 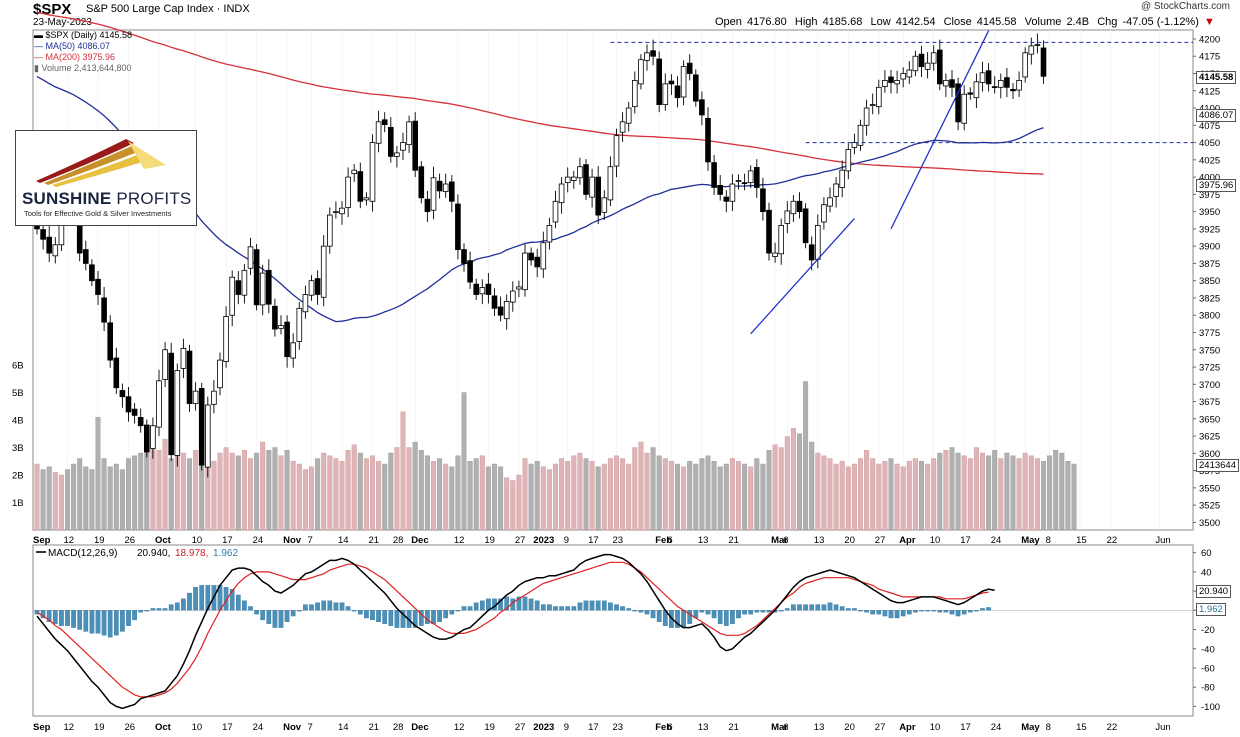 I want to click on macd-x-axis-label: 10, so click(x=197, y=727).